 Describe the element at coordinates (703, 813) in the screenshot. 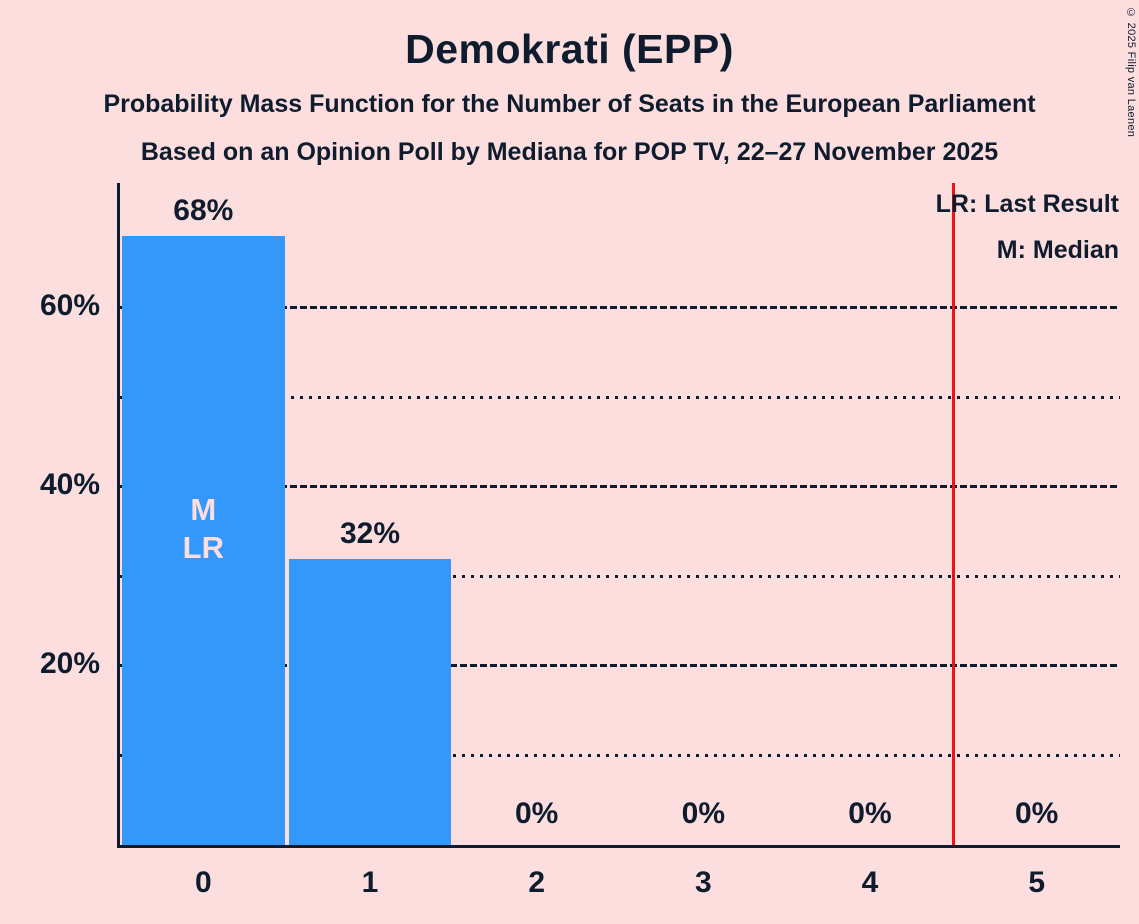

I see `bar-value-label-3: 0%` at that location.